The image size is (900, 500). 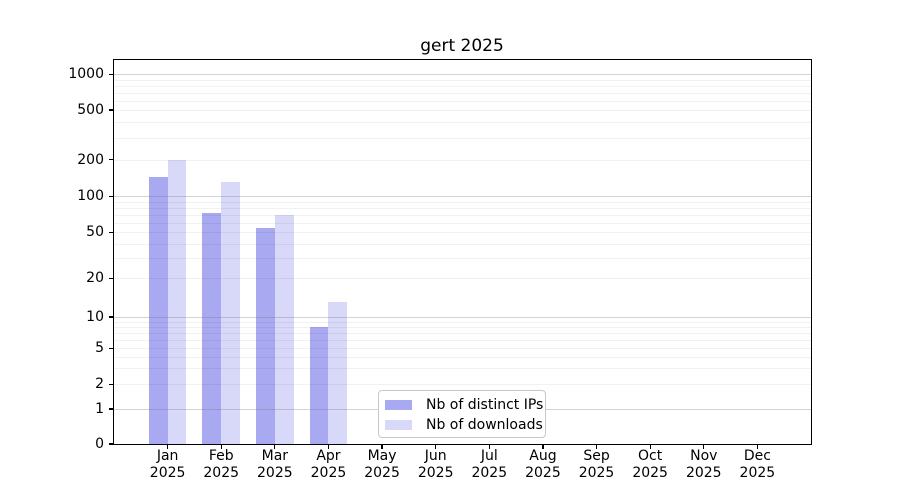 What do you see at coordinates (99, 409) in the screenshot?
I see `y-tick-label: 1` at bounding box center [99, 409].